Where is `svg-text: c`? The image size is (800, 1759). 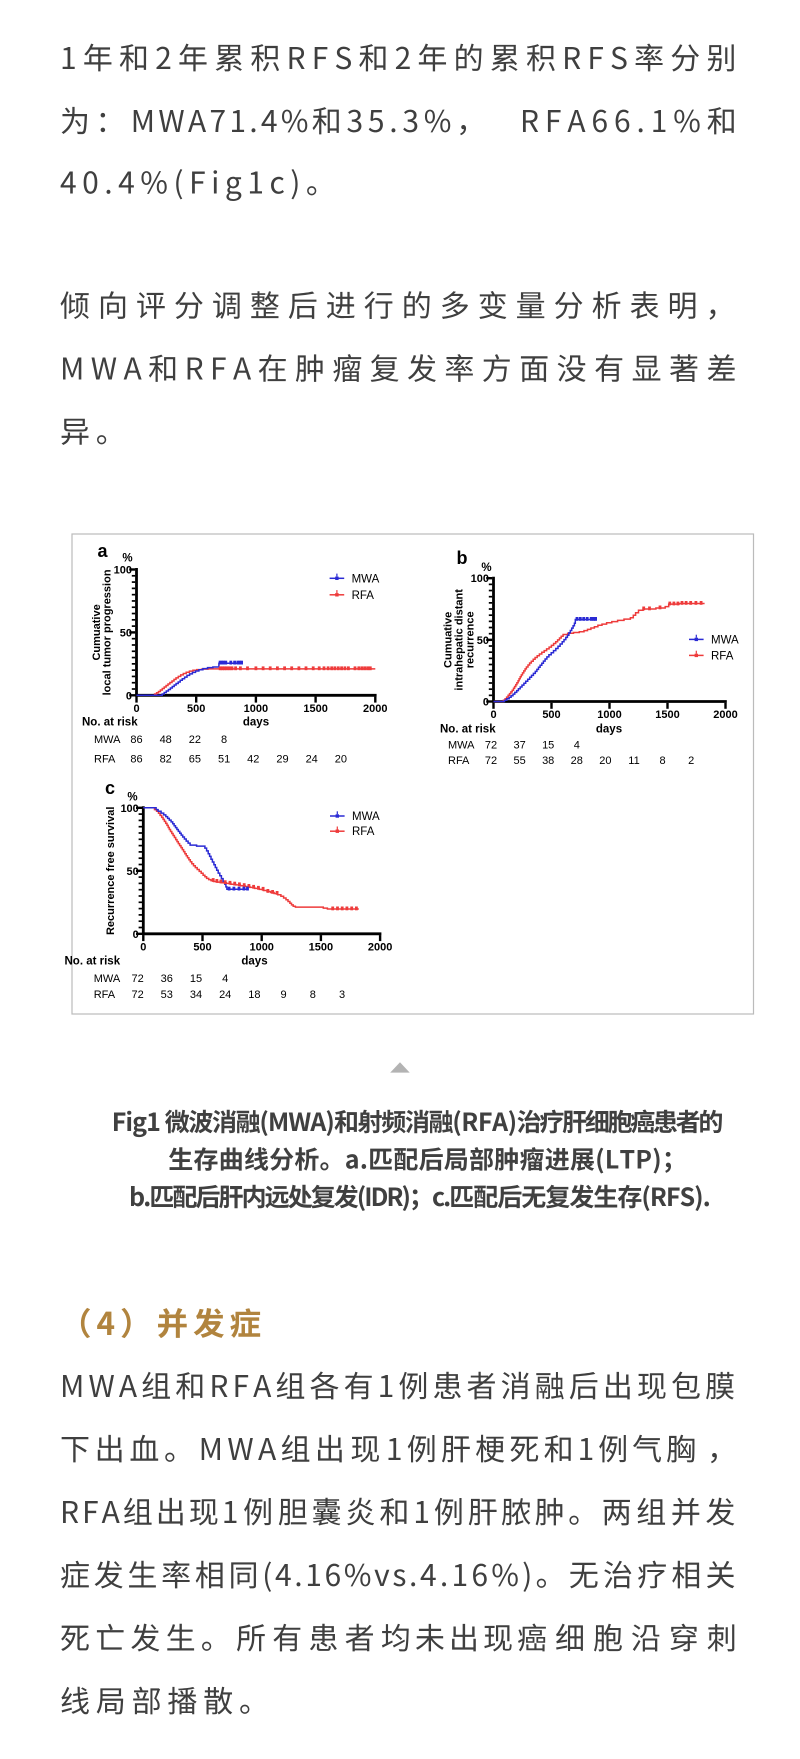 svg-text: c is located at coordinates (110, 788).